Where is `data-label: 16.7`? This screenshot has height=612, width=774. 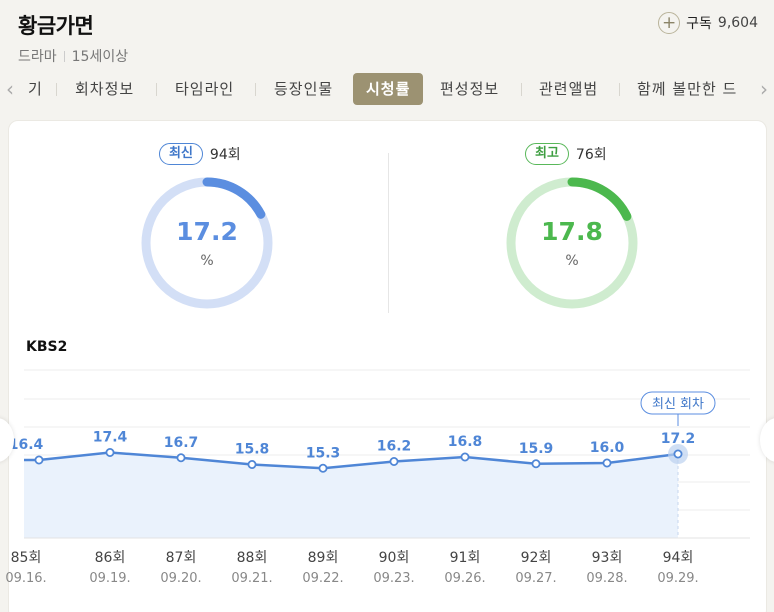 data-label: 16.7 is located at coordinates (181, 443).